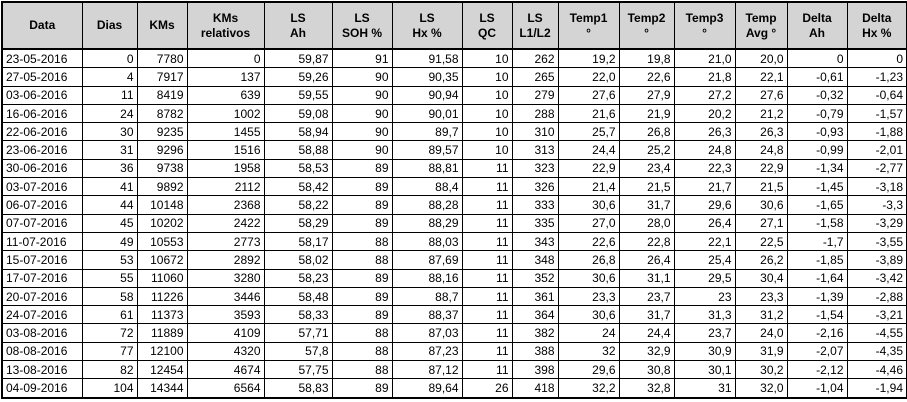  I want to click on table-cell: 25,2, so click(646, 150).